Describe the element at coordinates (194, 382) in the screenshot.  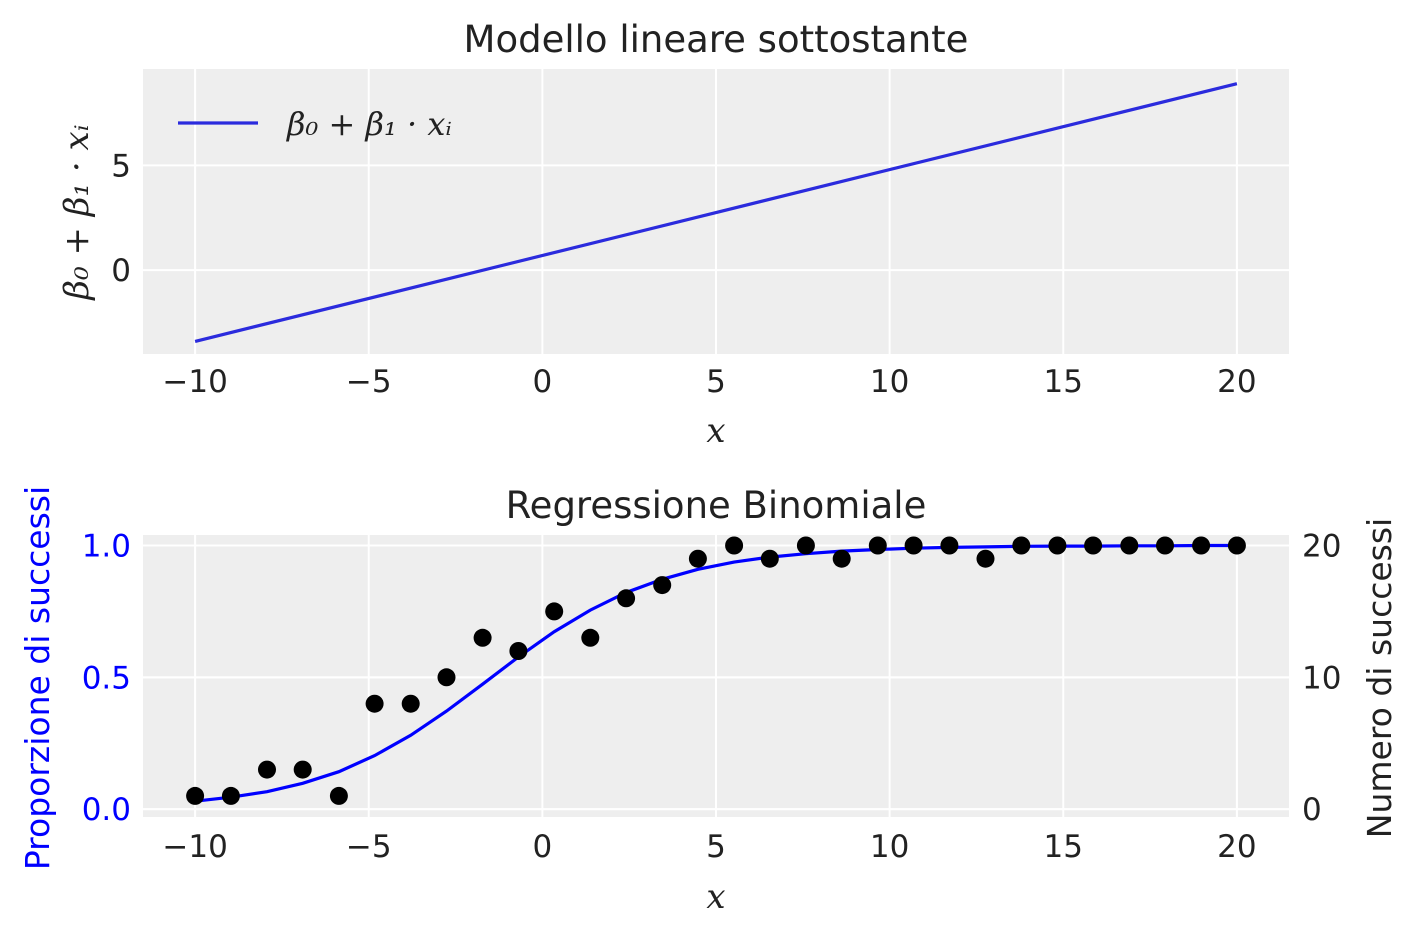
I see `top-x-tick-label: −10` at that location.